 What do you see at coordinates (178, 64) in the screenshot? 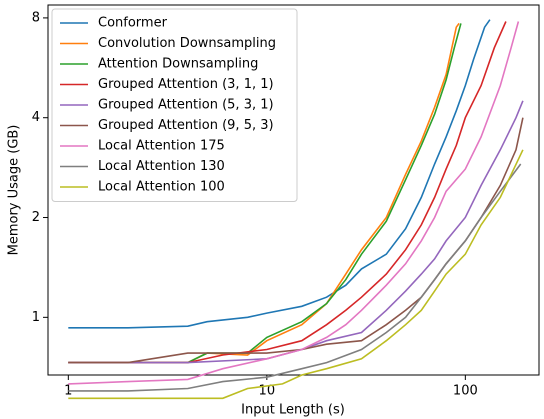
I see `legend-label: Attention Downsampling` at bounding box center [178, 64].